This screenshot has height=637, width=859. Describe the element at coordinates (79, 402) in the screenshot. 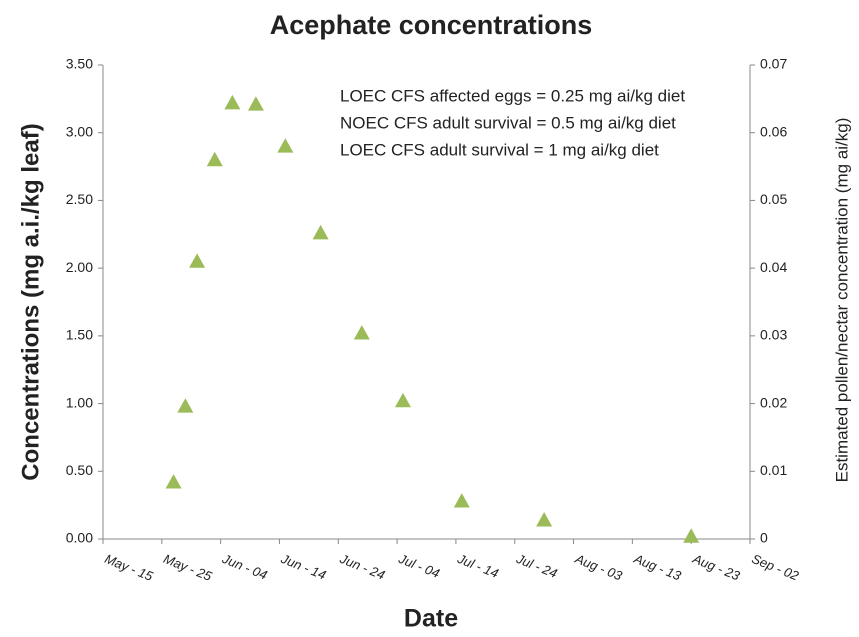

I see `y-tick-label: 1.00` at that location.